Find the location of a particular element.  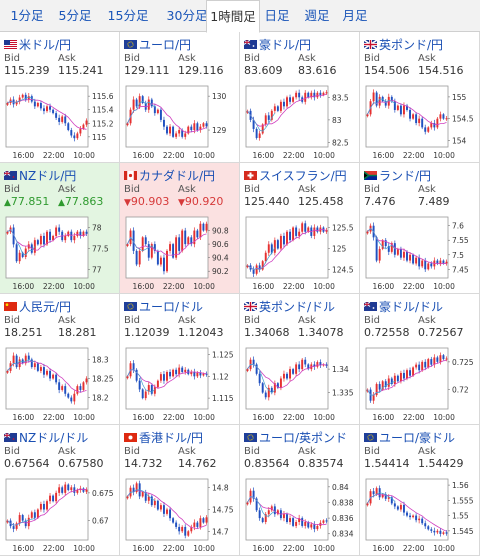

candlestick-chart: 125.5 125 124.5 16:00 22:00 10:00 is located at coordinates (300, 253).